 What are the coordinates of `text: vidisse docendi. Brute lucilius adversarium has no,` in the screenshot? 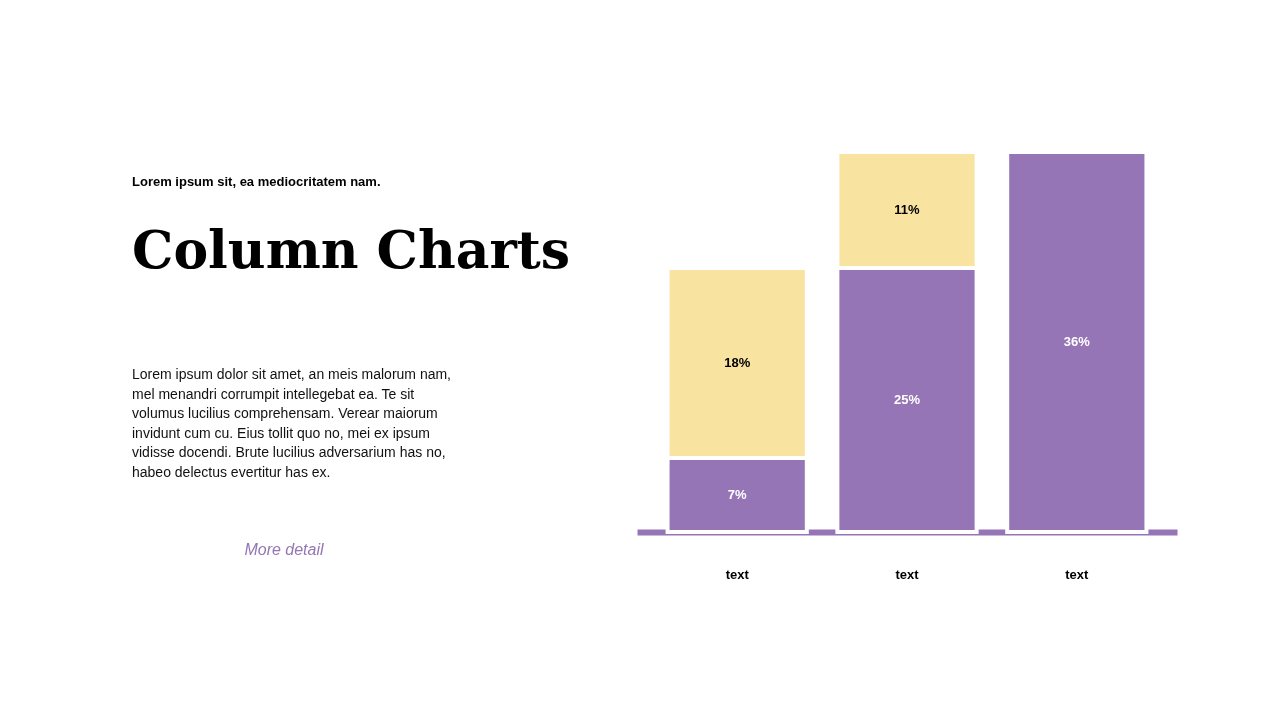 It's located at (289, 452).